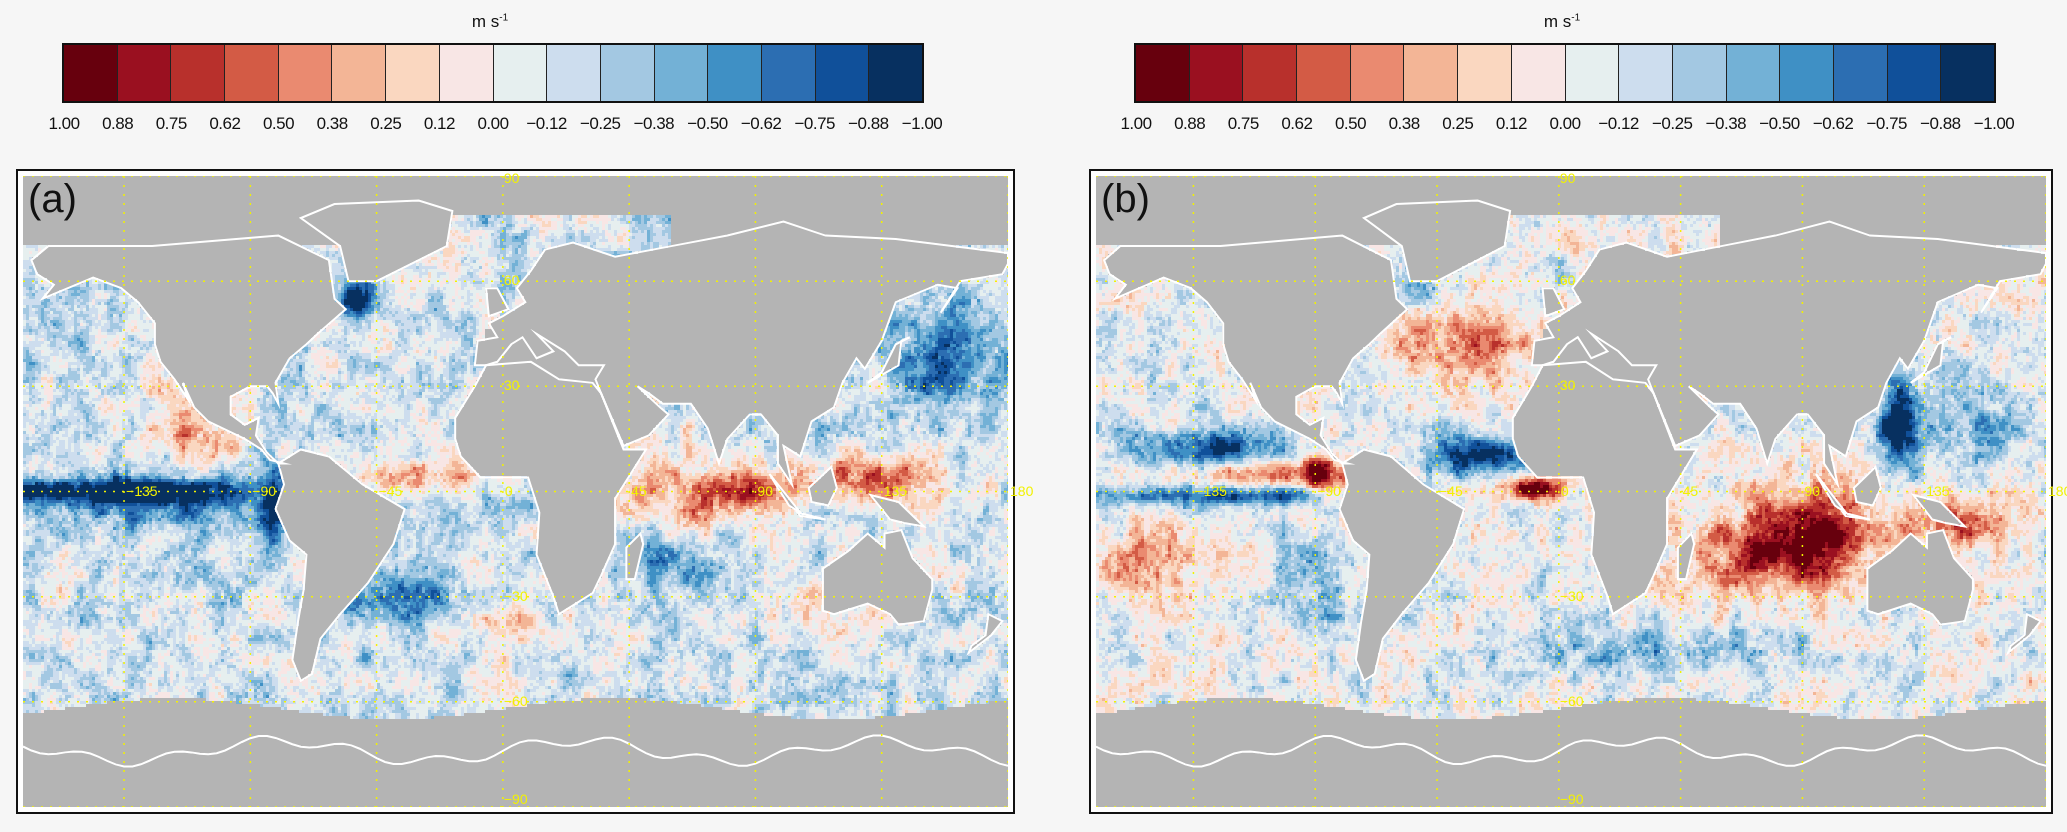 The width and height of the screenshot is (2067, 832). What do you see at coordinates (895, 490) in the screenshot?
I see `lon-tick-label: 135` at bounding box center [895, 490].